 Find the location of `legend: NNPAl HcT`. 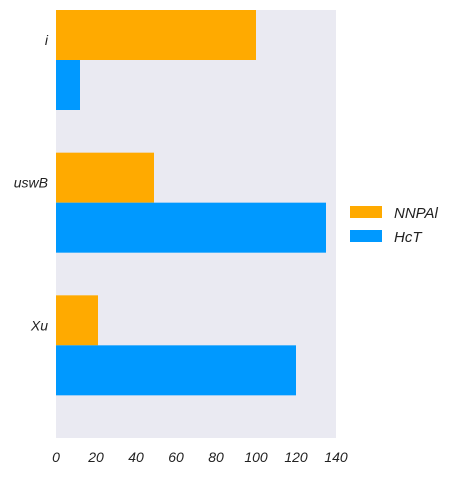

legend: NNPAl HcT is located at coordinates (394, 225).